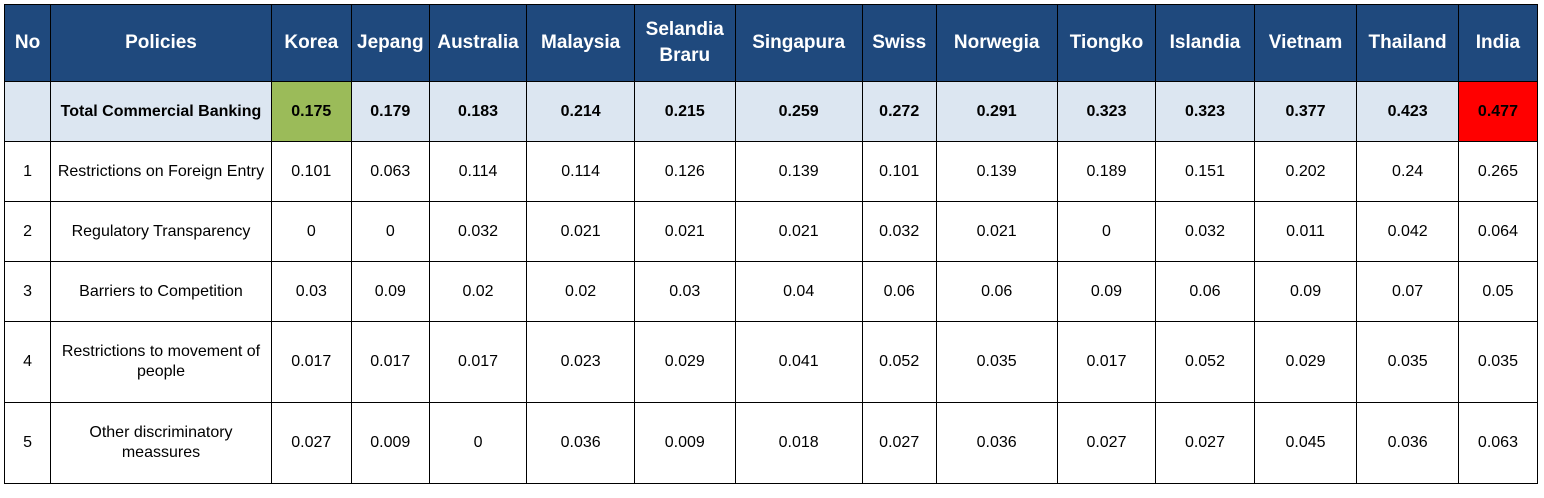  What do you see at coordinates (27, 111) in the screenshot?
I see `row-number` at bounding box center [27, 111].